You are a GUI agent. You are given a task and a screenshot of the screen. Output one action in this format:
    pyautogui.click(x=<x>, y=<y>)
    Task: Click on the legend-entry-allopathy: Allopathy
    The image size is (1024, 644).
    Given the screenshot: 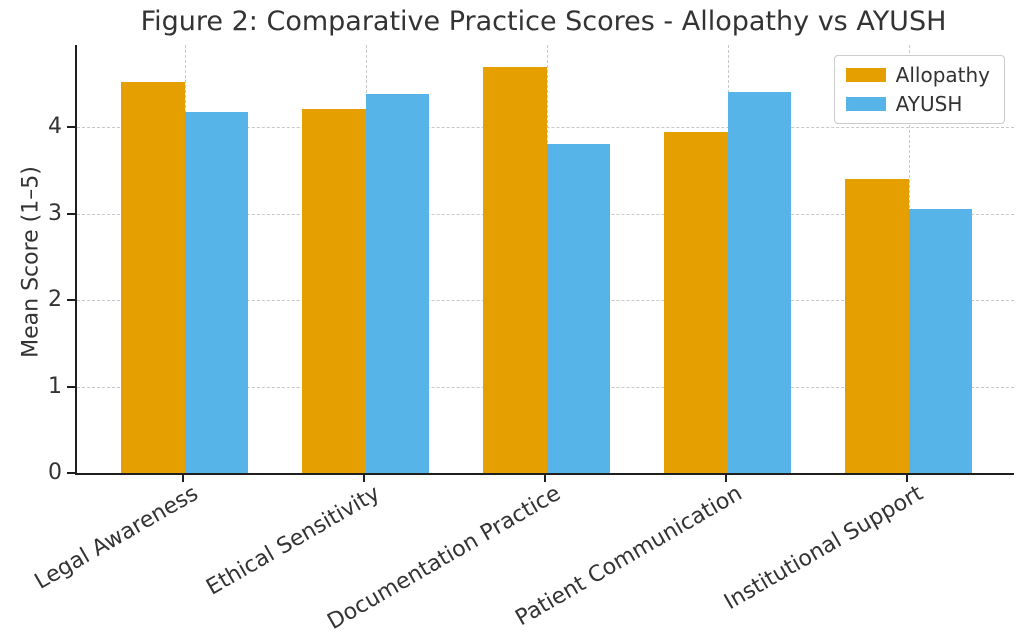 What is the action you would take?
    pyautogui.click(x=917, y=75)
    